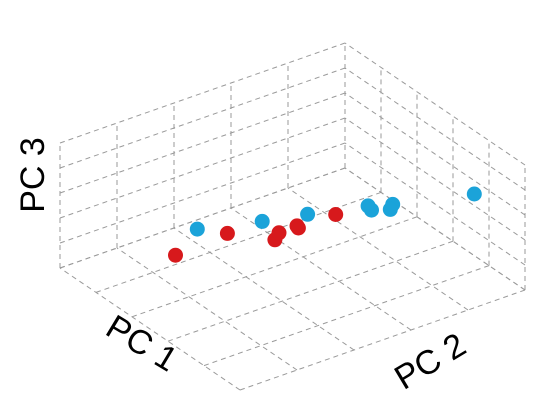 The width and height of the screenshot is (539, 398). Describe the element at coordinates (430, 362) in the screenshot. I see `y-axis-label: PC 2` at that location.